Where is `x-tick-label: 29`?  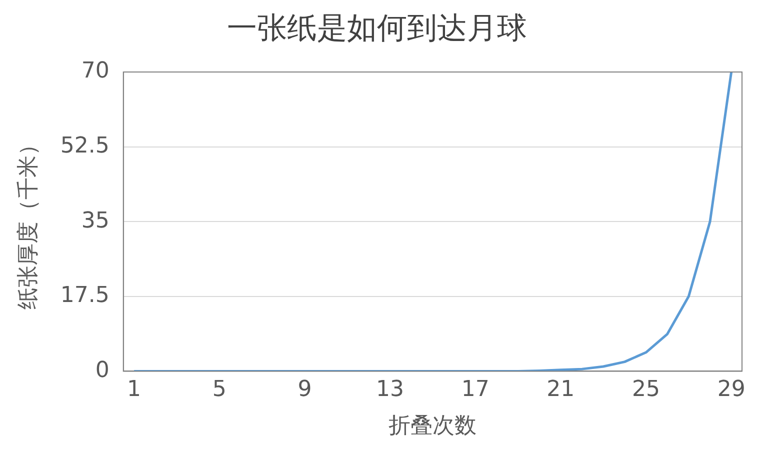 x-tick-label: 29 is located at coordinates (731, 389).